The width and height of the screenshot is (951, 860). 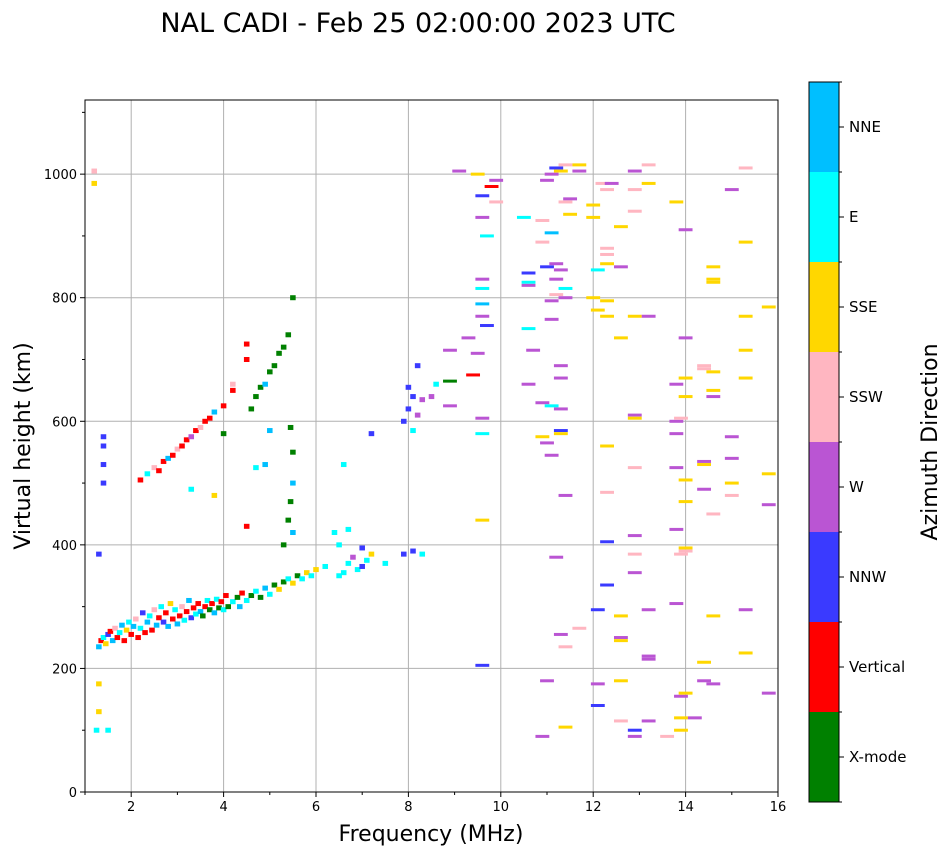 What do you see at coordinates (824, 667) in the screenshot?
I see `colorbar-swatch-vertical` at bounding box center [824, 667].